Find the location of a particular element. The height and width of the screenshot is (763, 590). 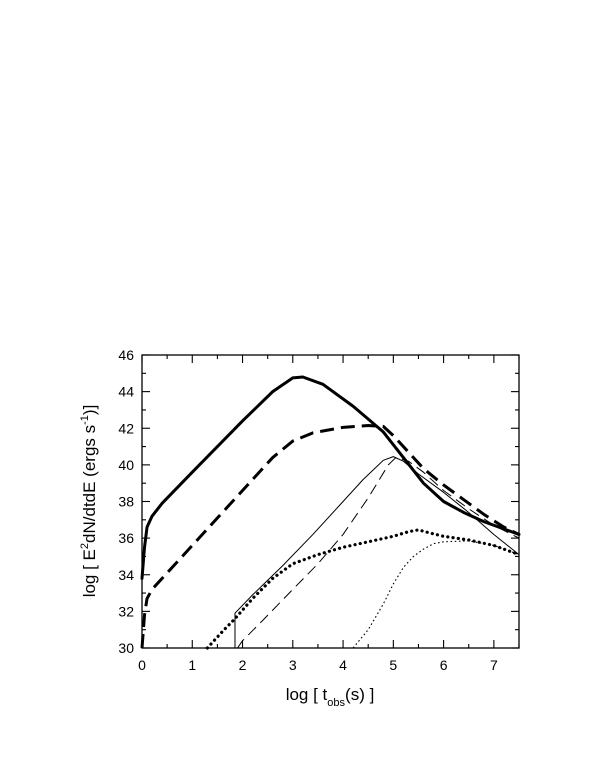

y-axis-label-superscript-2: 2 is located at coordinates (85, 546).